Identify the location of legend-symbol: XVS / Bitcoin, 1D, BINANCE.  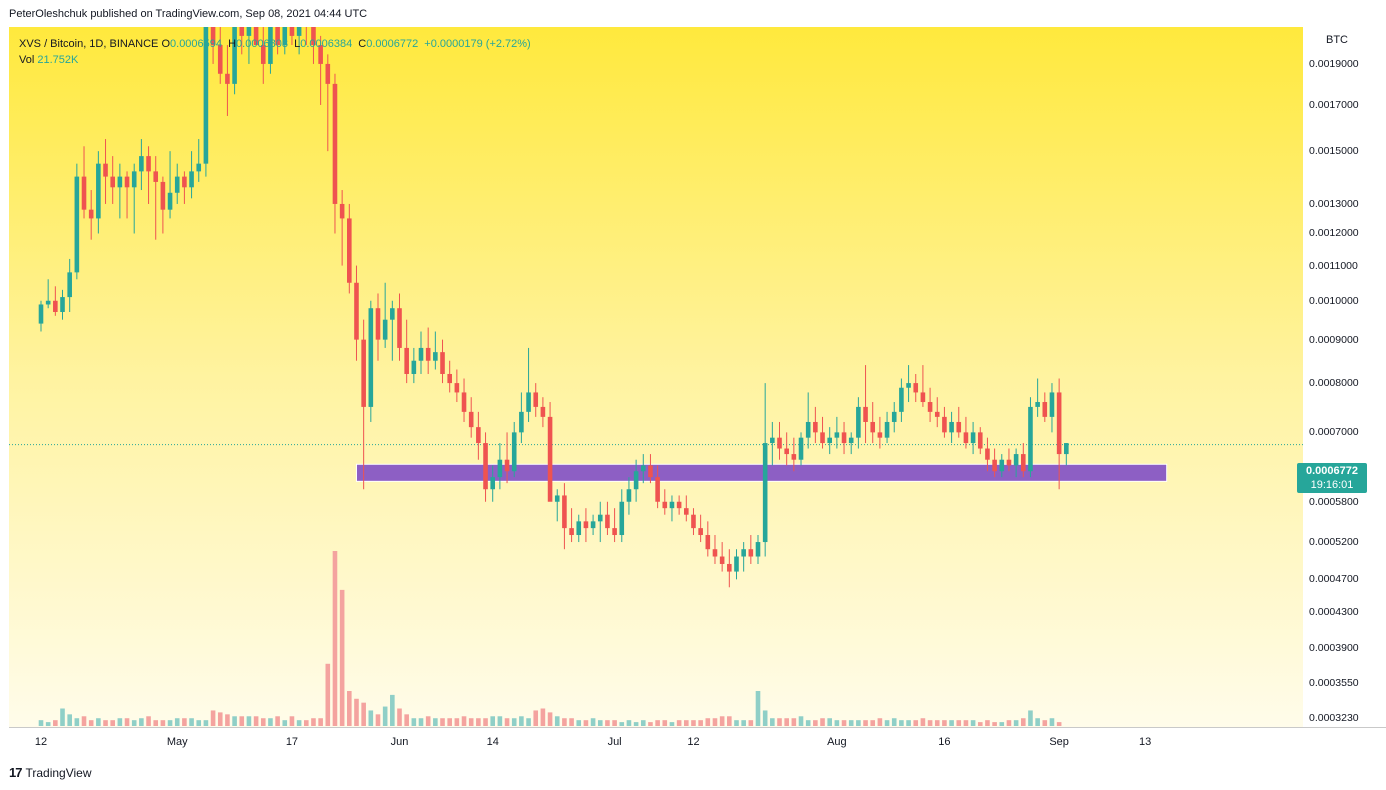
(89, 44).